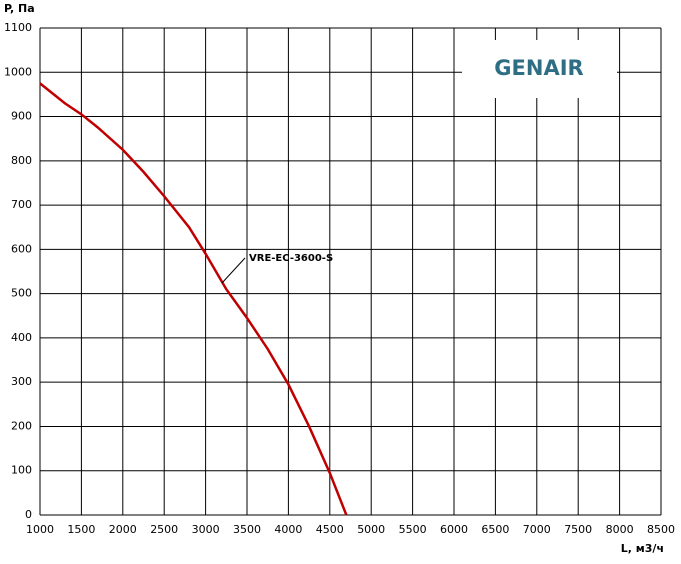  Describe the element at coordinates (330, 529) in the screenshot. I see `x-tick-label: 4500` at that location.